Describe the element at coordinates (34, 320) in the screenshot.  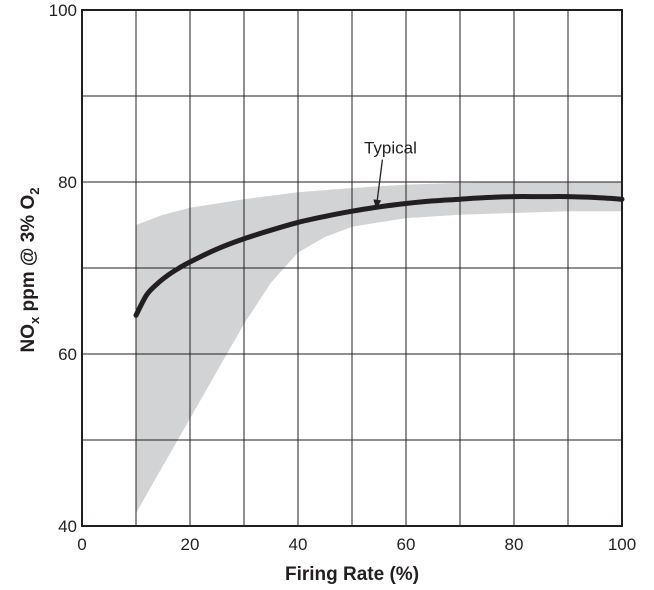
I see `y-axis-title-subscript-x: x` at that location.